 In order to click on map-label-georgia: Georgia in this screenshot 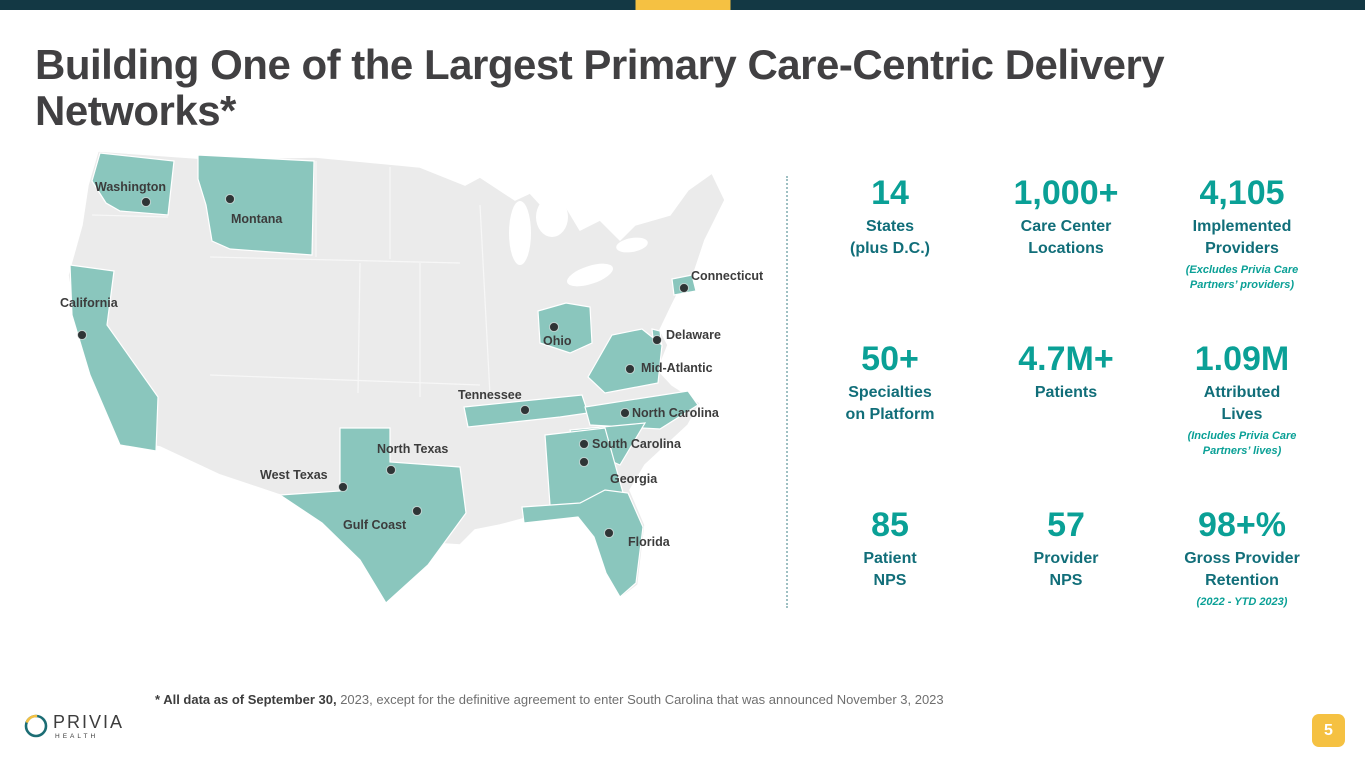, I will do `click(634, 479)`.